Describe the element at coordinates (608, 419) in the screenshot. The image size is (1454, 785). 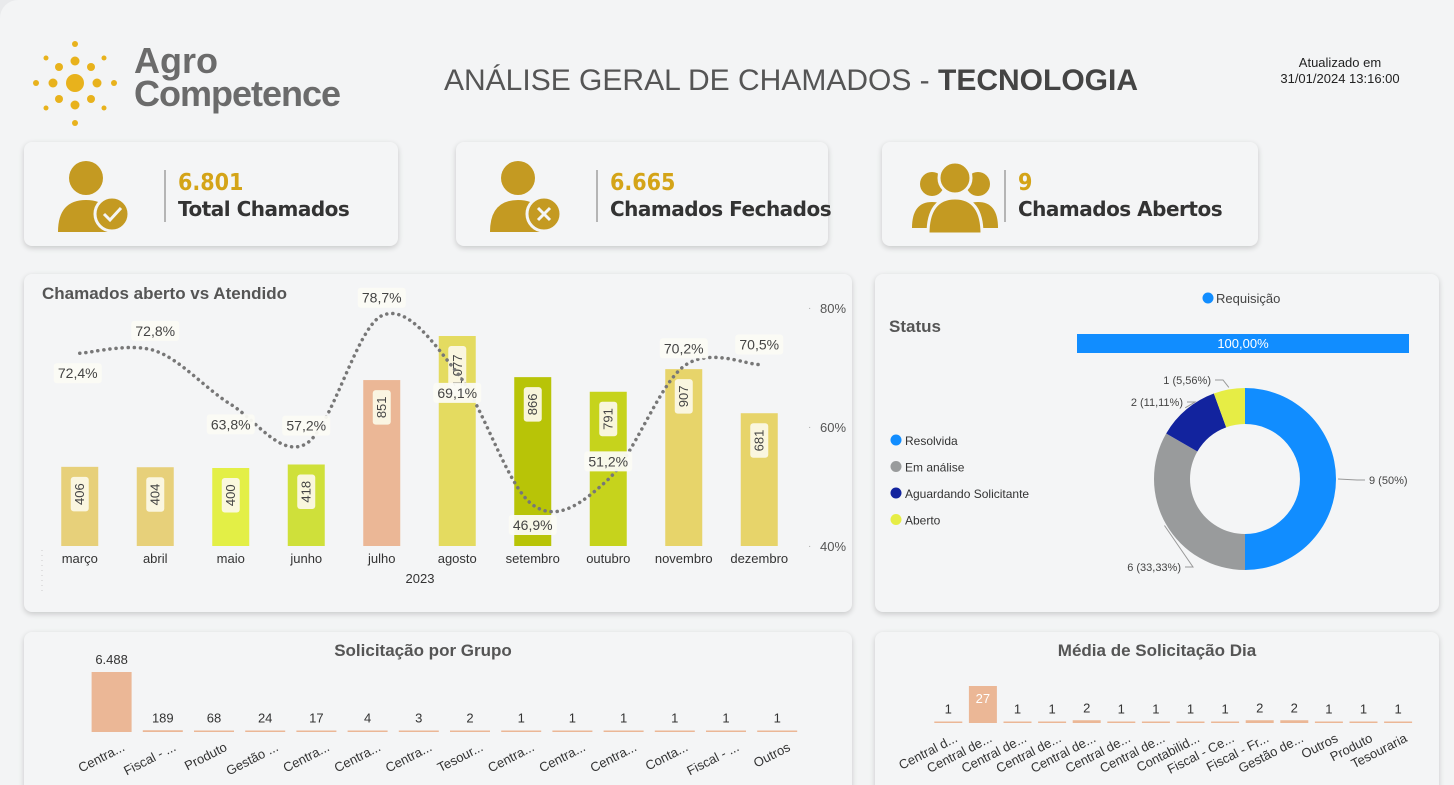
I see `bar-value-label: 791` at that location.